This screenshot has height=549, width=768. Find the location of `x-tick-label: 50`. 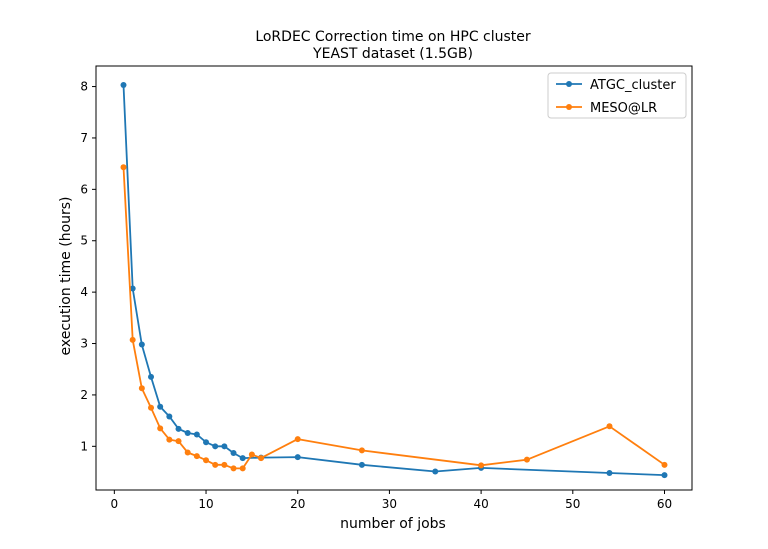

x-tick-label: 50 is located at coordinates (572, 504).